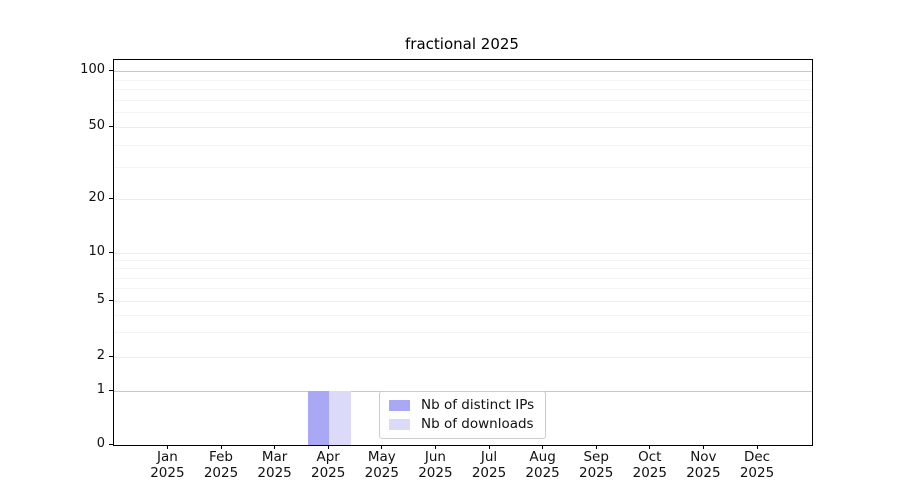 This screenshot has height=500, width=900. I want to click on x-tick-month: Feb, so click(221, 457).